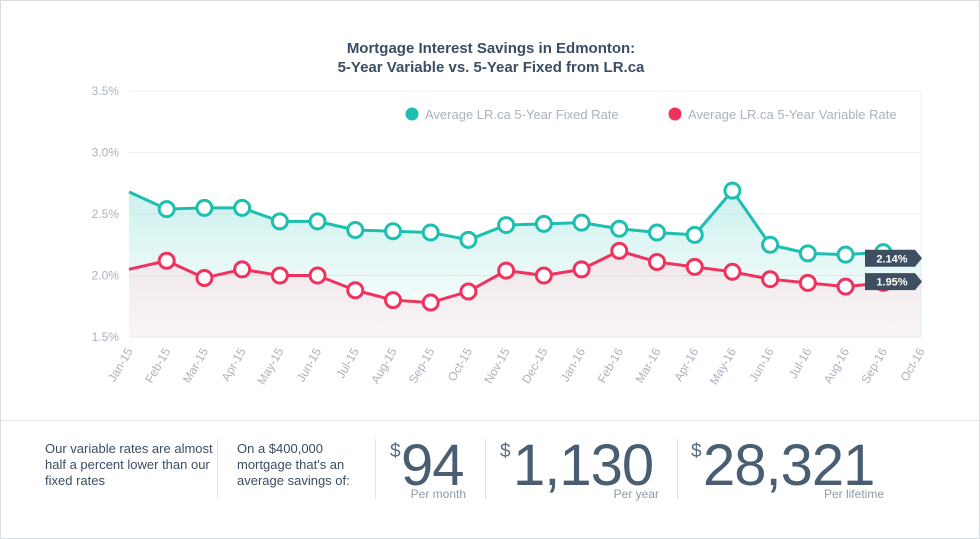 This screenshot has height=539, width=980. I want to click on lifetime-savings-value: 28,321, so click(789, 465).